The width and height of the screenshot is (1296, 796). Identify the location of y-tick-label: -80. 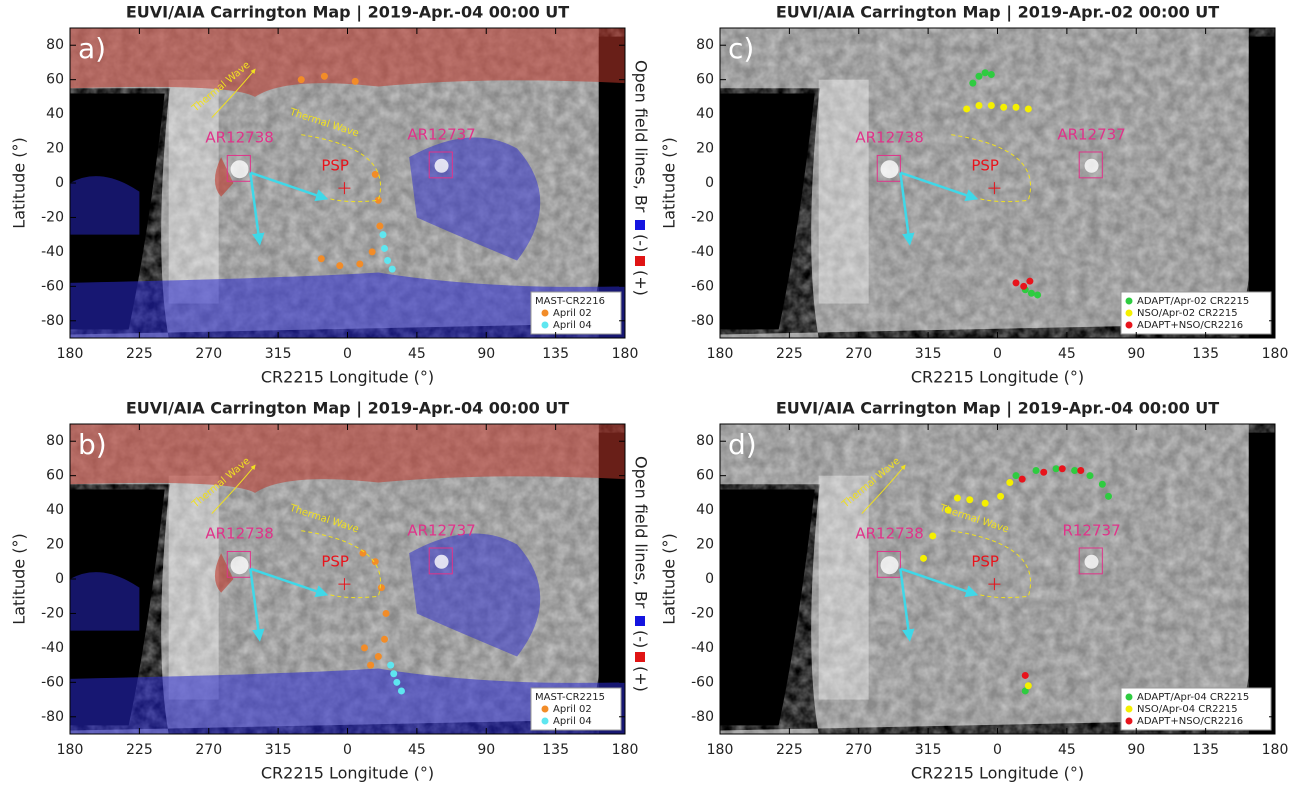
(702, 321).